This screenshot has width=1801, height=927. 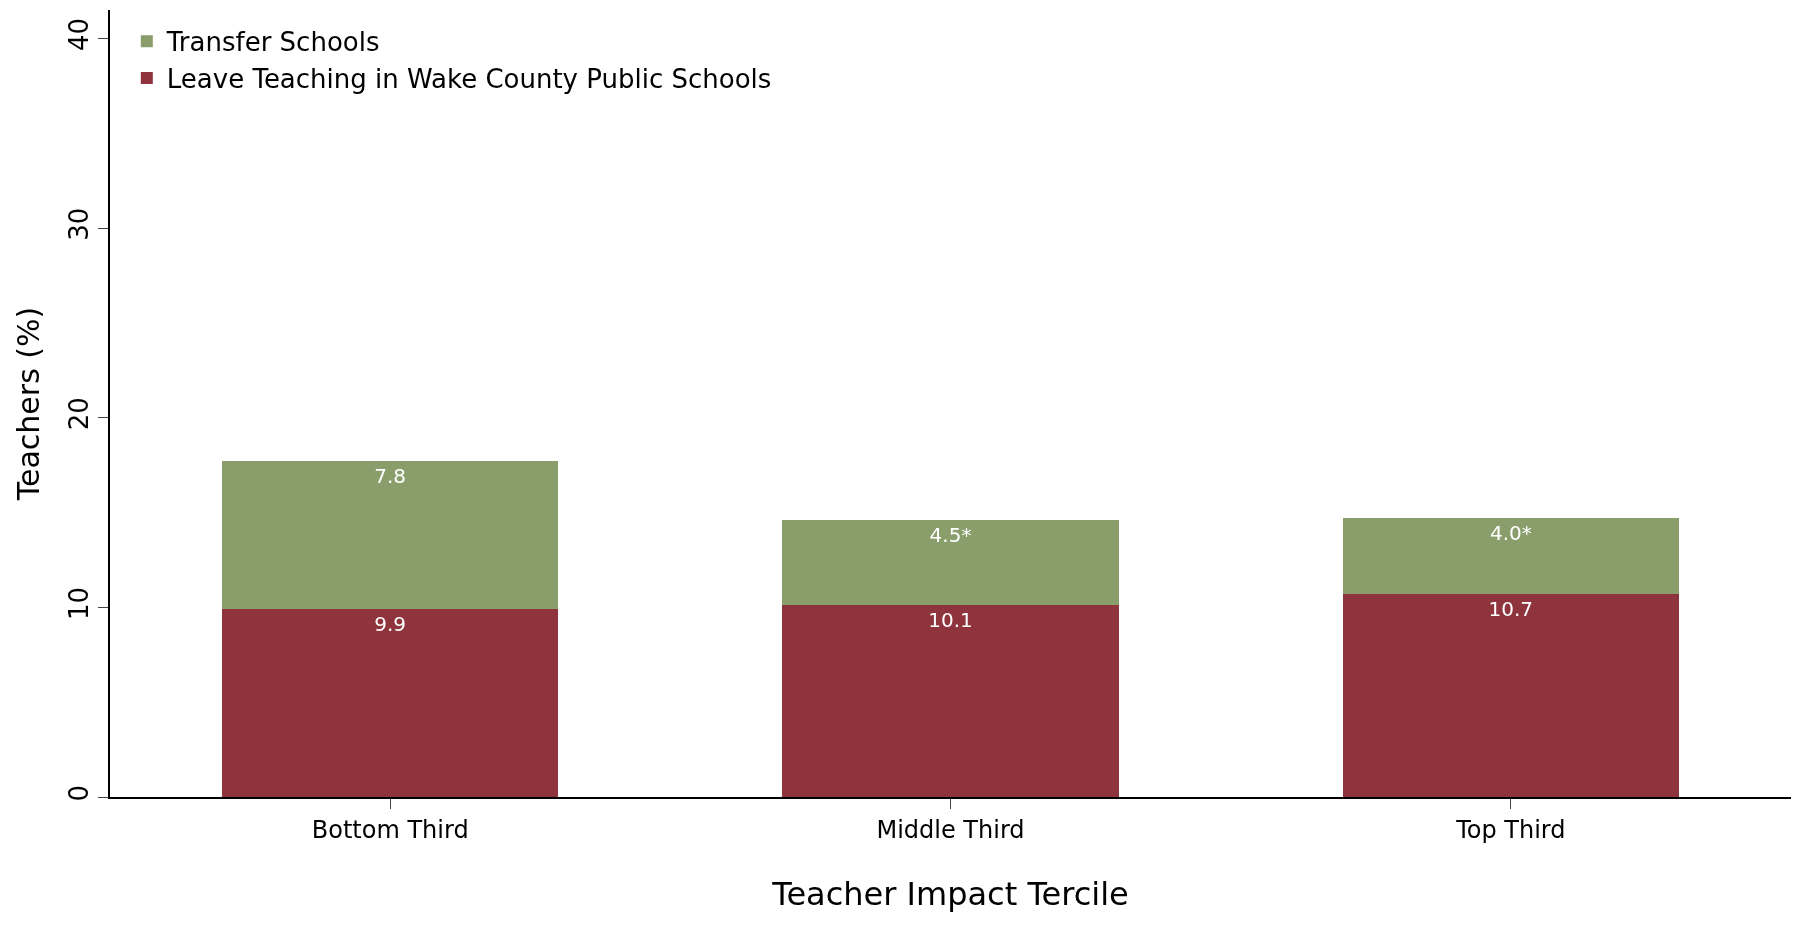 What do you see at coordinates (29, 404) in the screenshot?
I see `y-axis-title: Teachers (%)` at bounding box center [29, 404].